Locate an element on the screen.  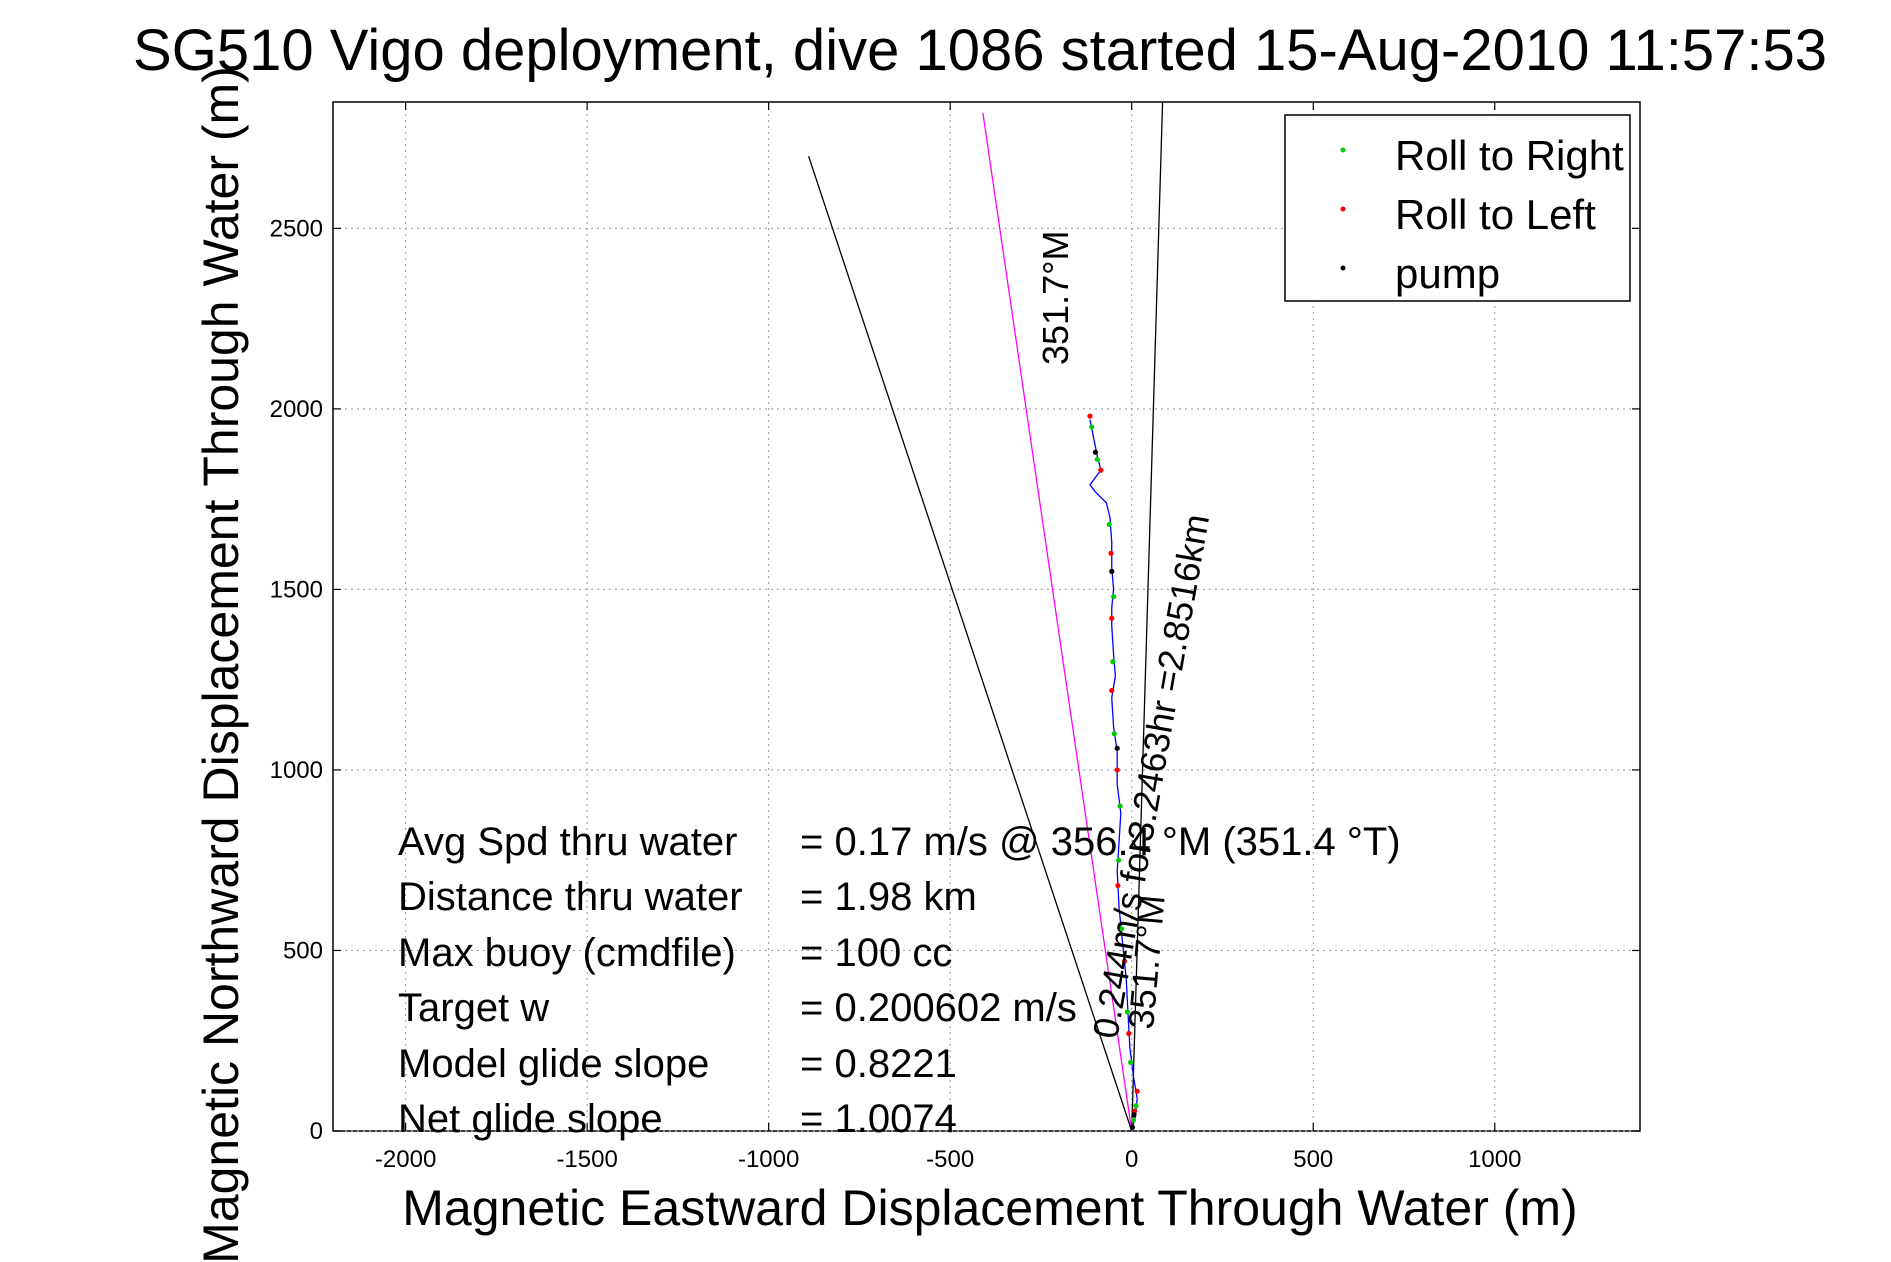
y-tick-label: 500 is located at coordinates (303, 950).